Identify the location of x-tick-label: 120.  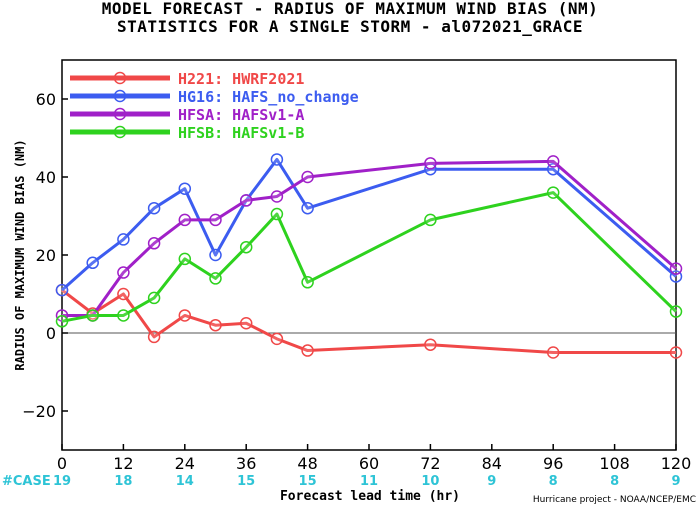
(676, 463).